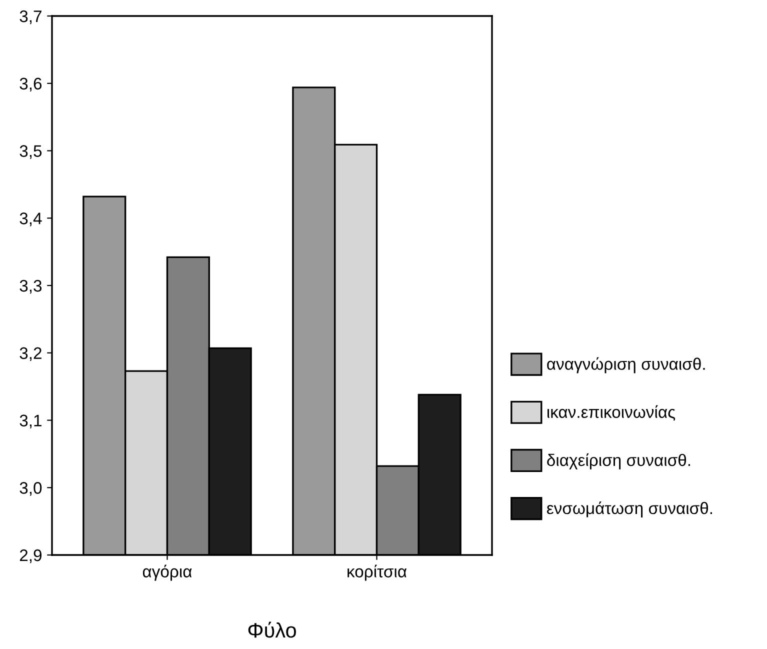 The width and height of the screenshot is (767, 649). I want to click on legend-label: διαχείριση συναισθ., so click(618, 461).